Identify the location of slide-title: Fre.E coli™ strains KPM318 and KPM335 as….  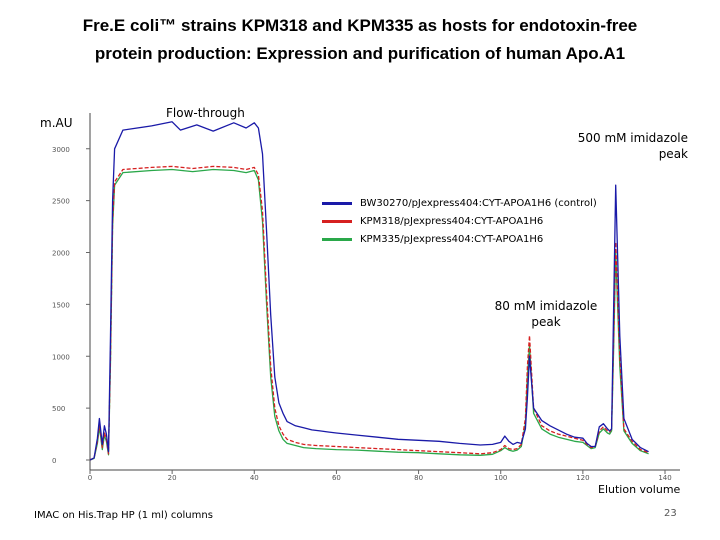
(360, 40).